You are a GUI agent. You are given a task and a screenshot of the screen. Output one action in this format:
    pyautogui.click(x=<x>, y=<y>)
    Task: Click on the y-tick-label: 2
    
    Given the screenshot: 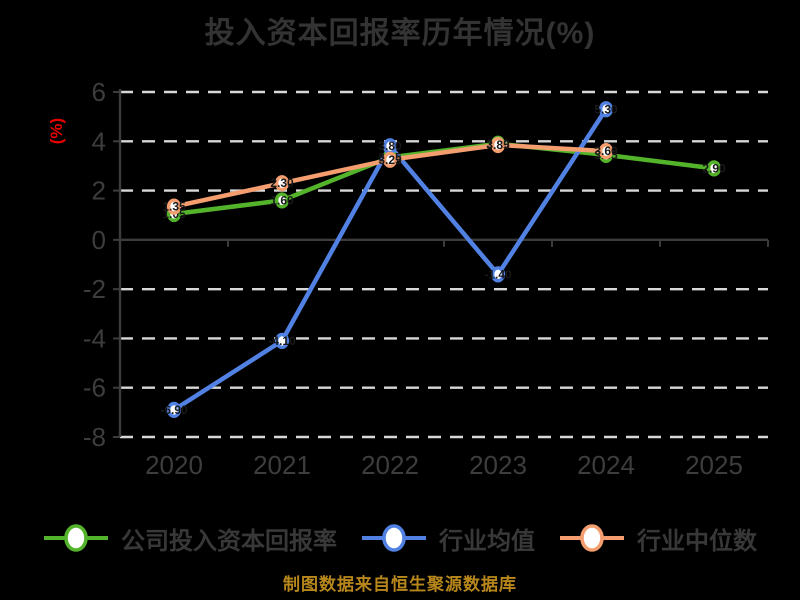 What is the action you would take?
    pyautogui.click(x=99, y=191)
    